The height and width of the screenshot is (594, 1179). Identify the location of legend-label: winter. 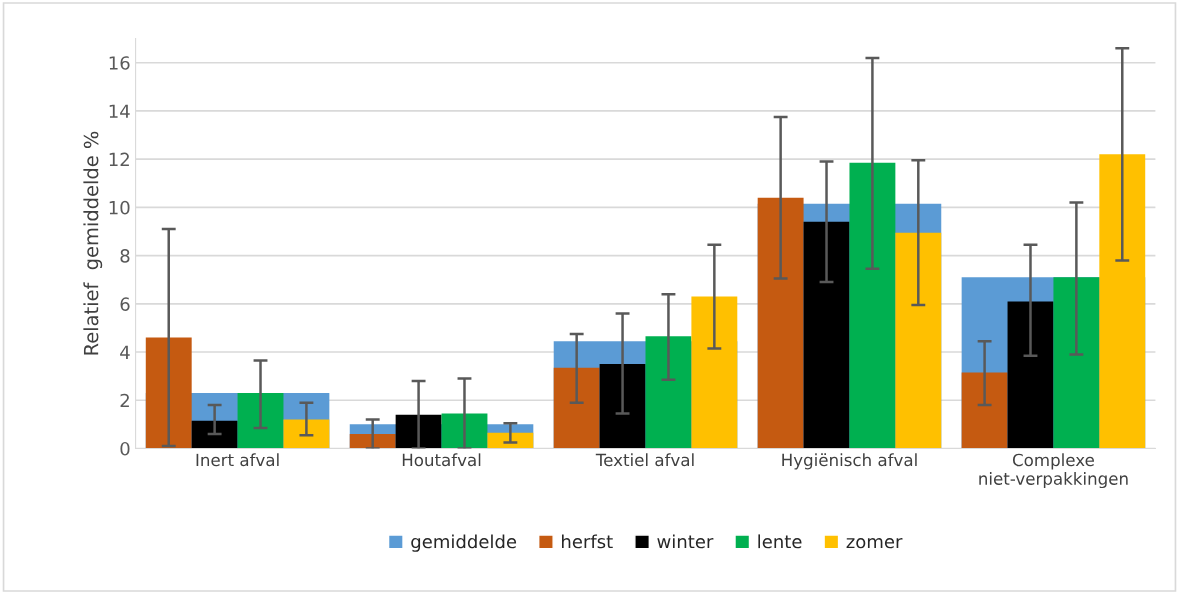
(685, 541).